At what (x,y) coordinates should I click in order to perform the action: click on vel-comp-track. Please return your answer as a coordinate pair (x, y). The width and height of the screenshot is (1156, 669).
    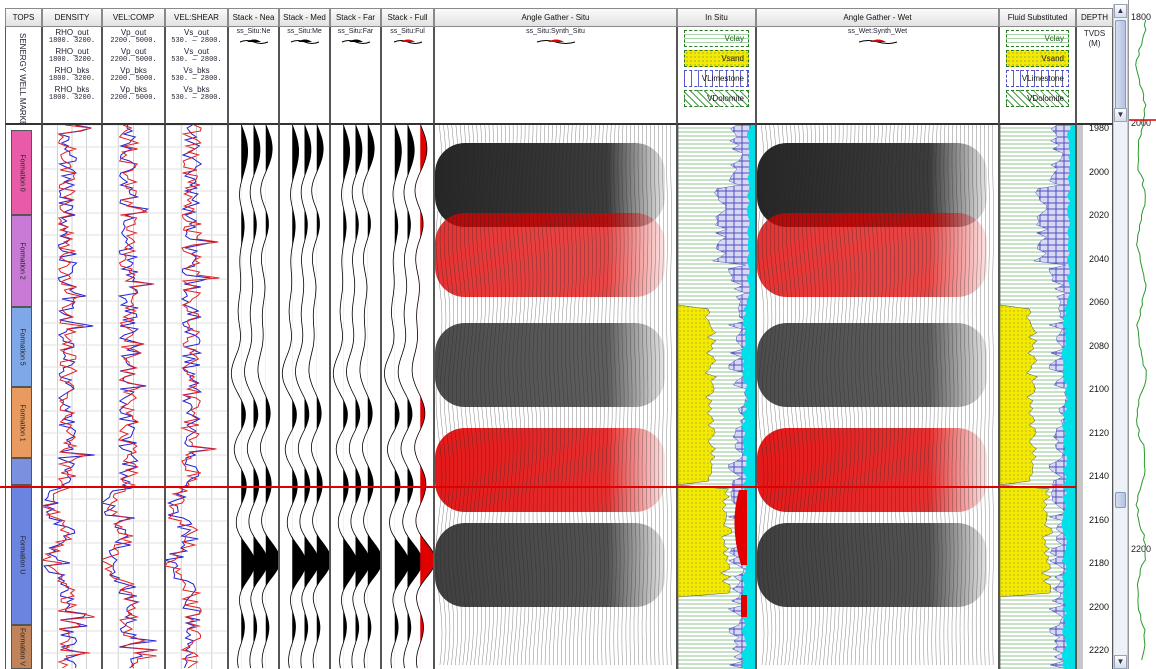
    Looking at the image, I should click on (133, 397).